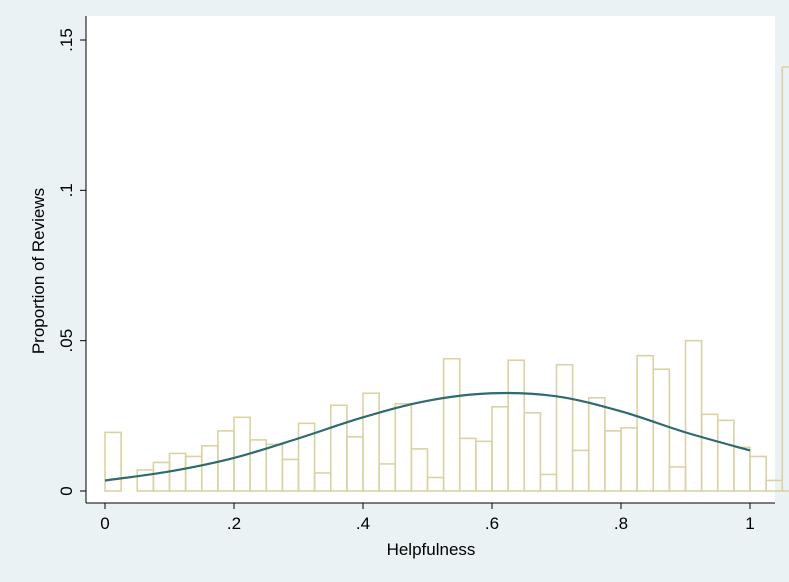  Describe the element at coordinates (104, 523) in the screenshot. I see `x-tick-label: 0` at that location.